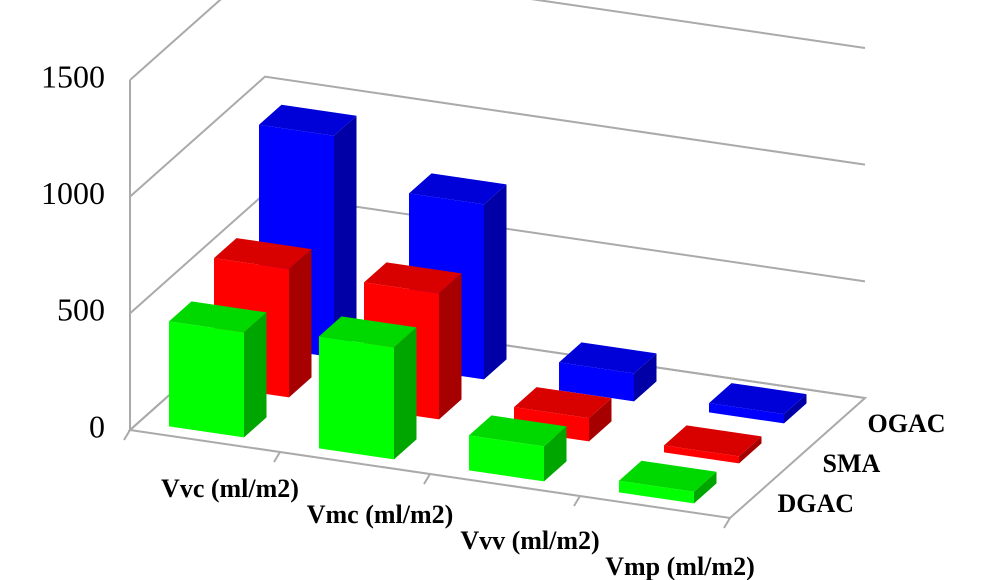  I want to click on x-tick-label: Vvc (ml/m2), so click(230, 488).